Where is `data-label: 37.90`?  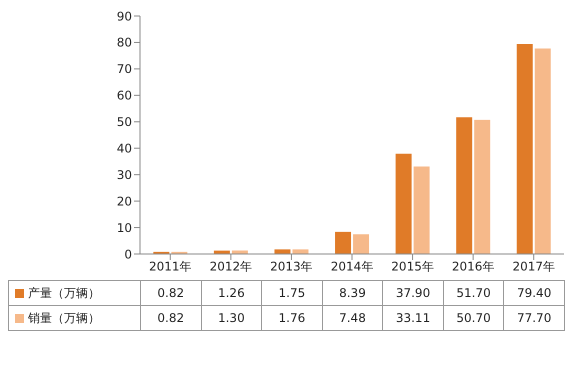 data-label: 37.90 is located at coordinates (413, 293).